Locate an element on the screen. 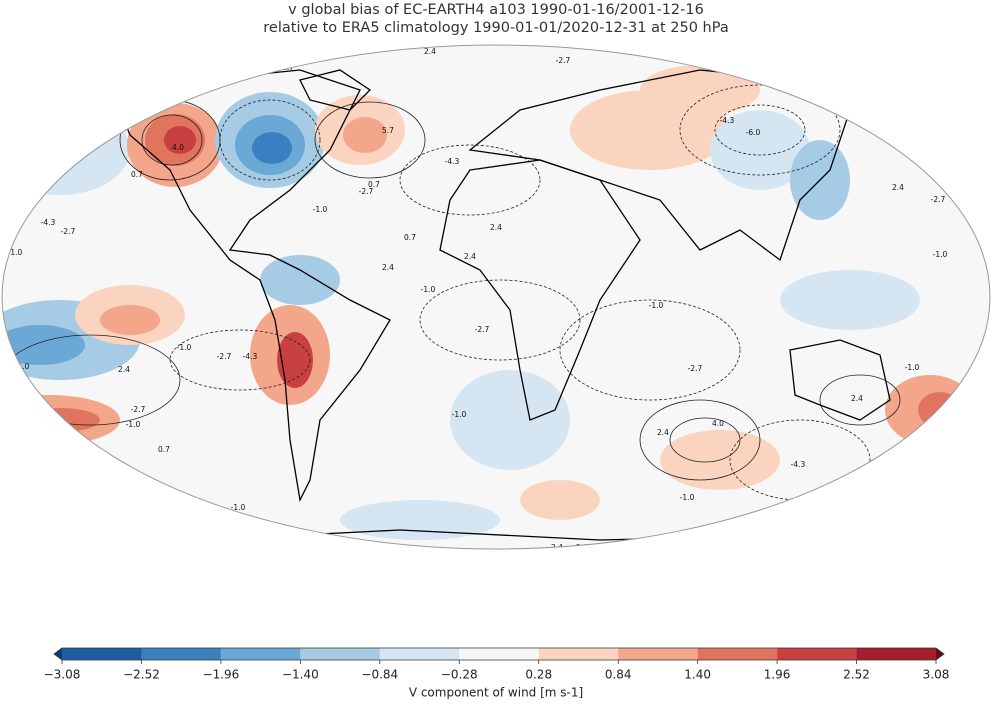  colorbar-tick-label: −0.84 is located at coordinates (379, 675).